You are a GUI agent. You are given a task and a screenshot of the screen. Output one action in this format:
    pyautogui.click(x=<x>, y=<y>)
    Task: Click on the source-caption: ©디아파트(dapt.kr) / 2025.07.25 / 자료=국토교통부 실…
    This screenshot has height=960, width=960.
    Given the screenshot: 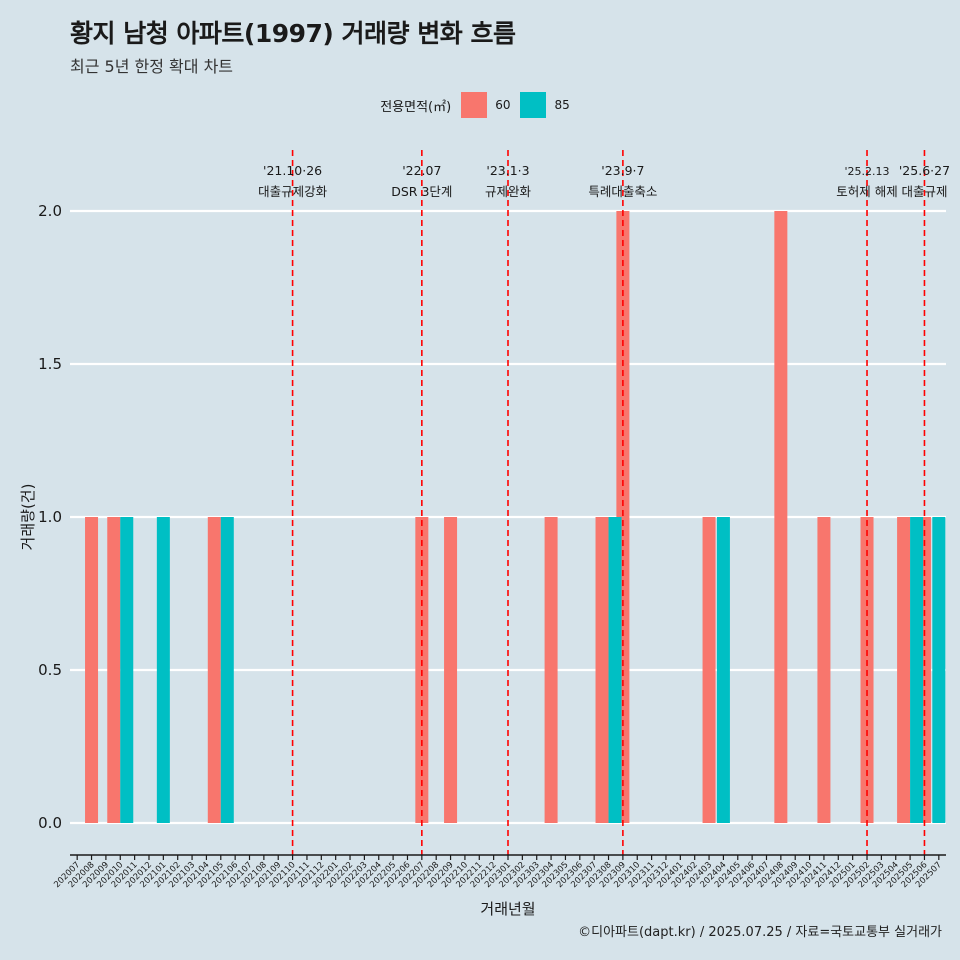 What is the action you would take?
    pyautogui.click(x=760, y=932)
    